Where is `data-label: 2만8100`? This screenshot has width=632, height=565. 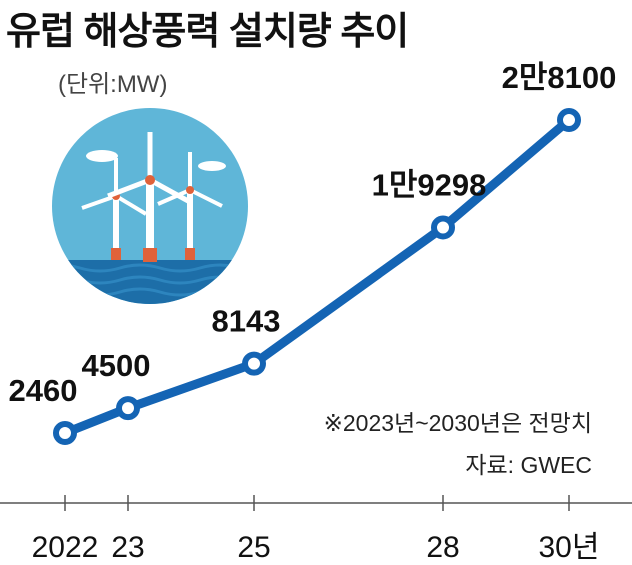 data-label: 2만8100 is located at coordinates (559, 77).